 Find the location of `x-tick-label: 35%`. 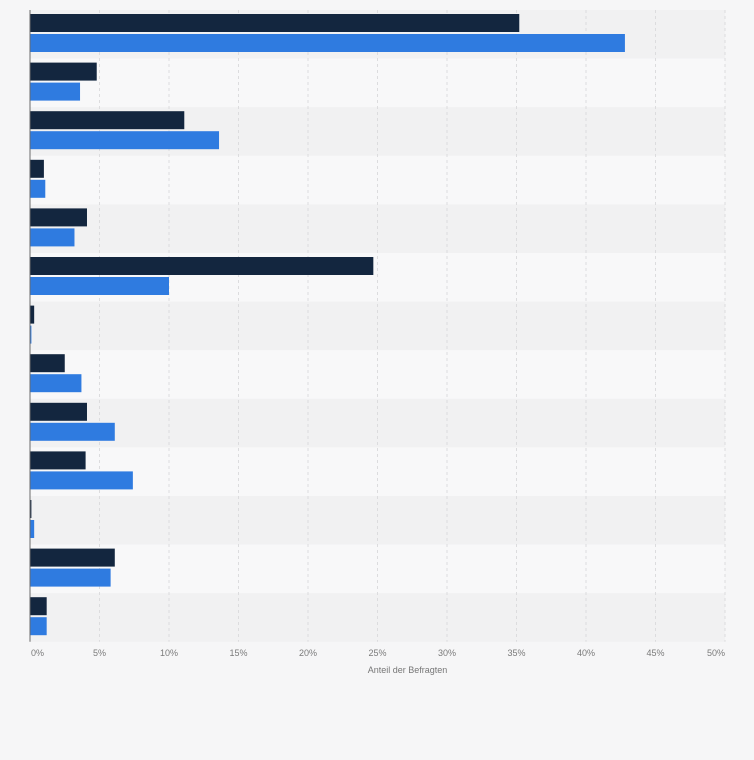

x-tick-label: 35% is located at coordinates (516, 653).